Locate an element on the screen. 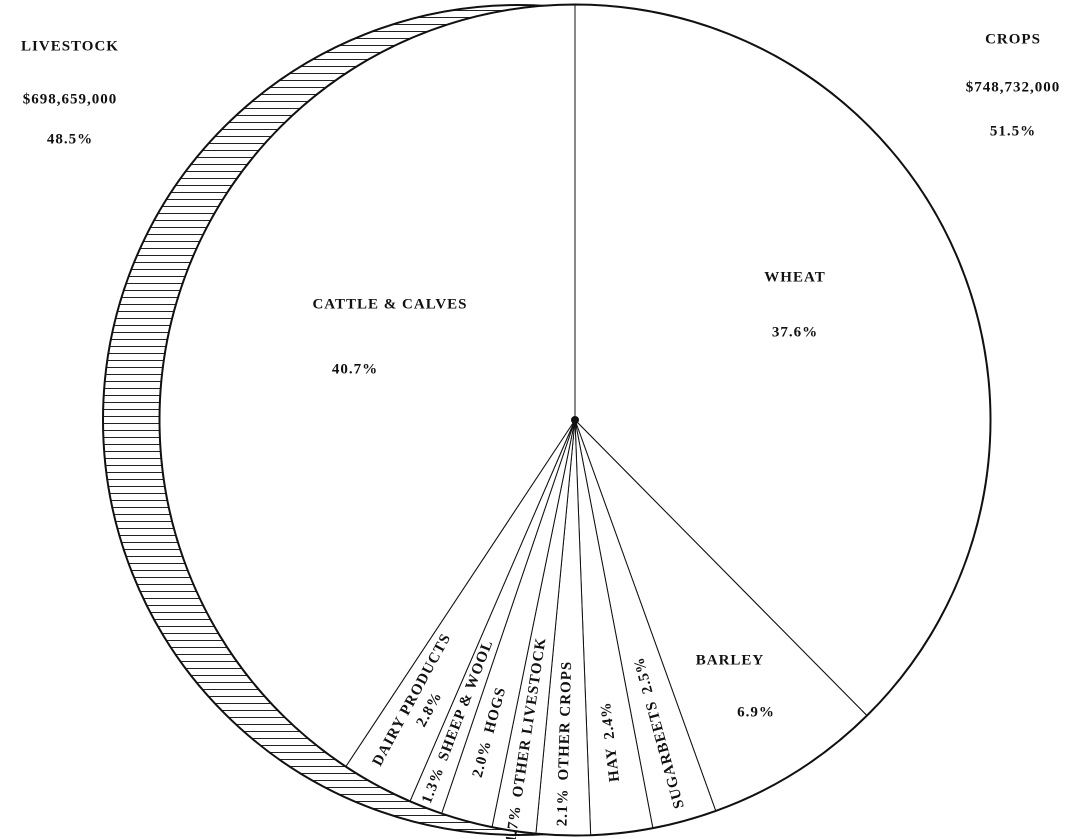 The height and width of the screenshot is (839, 1080). slice-name: OTHER CROPS is located at coordinates (565, 721).